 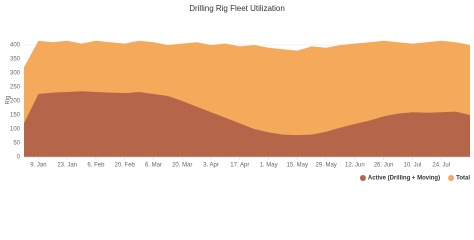 What do you see at coordinates (15, 60) in the screenshot?
I see `y-tick-label: 350` at bounding box center [15, 60].